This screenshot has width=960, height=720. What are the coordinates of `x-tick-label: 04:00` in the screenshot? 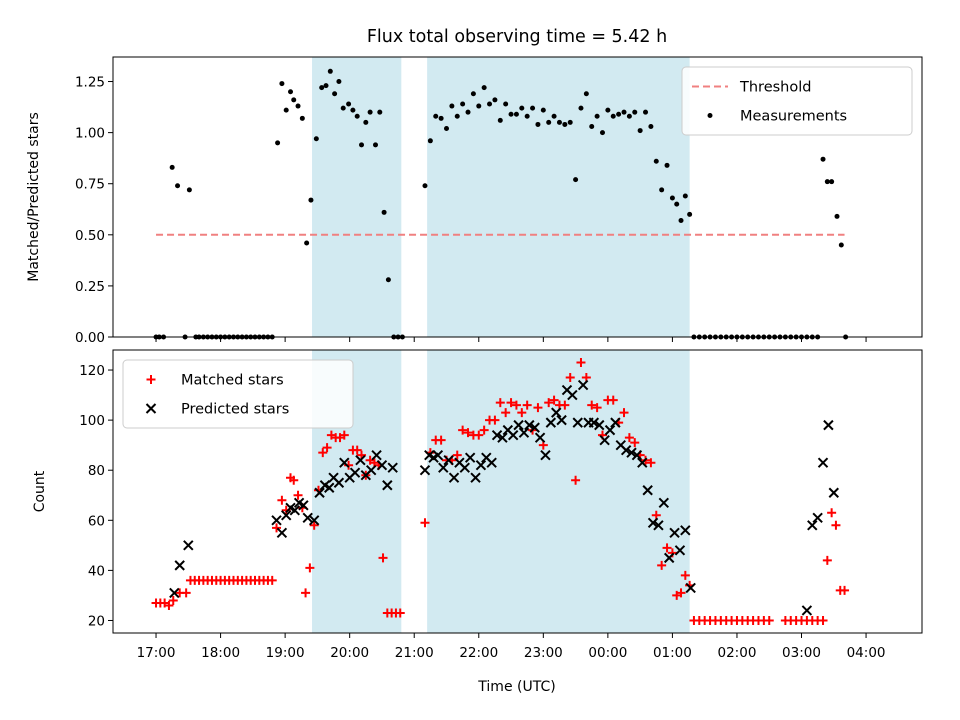 It's located at (866, 653).